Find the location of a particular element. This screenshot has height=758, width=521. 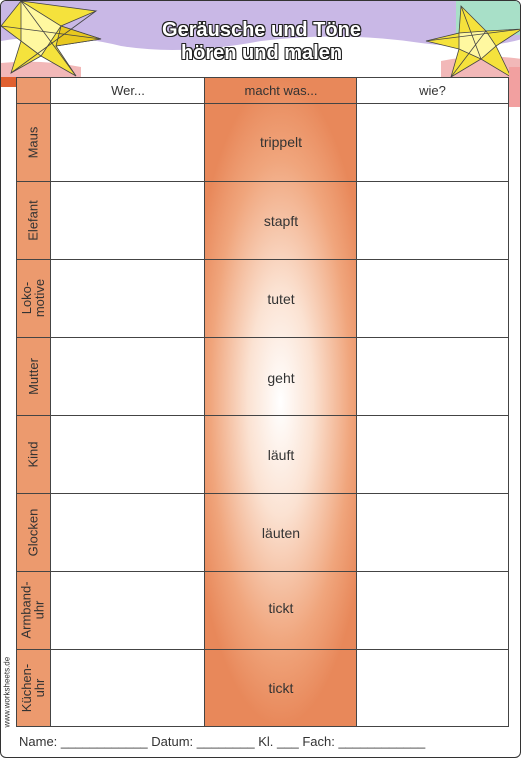

title-line-1: Geräusche und Töne is located at coordinates (261, 30).